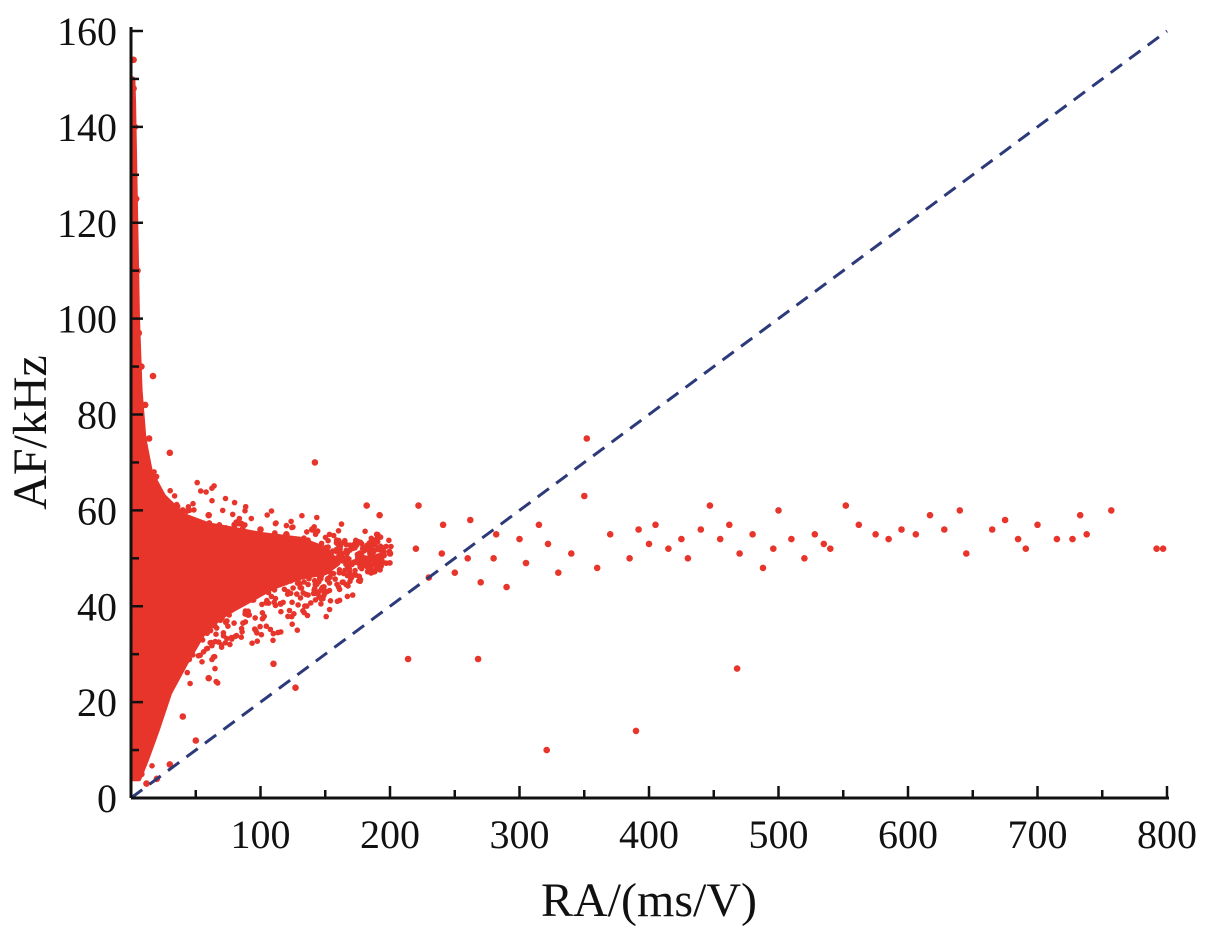 This screenshot has width=1219, height=932. What do you see at coordinates (390, 834) in the screenshot?
I see `x-tick-label: 200` at bounding box center [390, 834].